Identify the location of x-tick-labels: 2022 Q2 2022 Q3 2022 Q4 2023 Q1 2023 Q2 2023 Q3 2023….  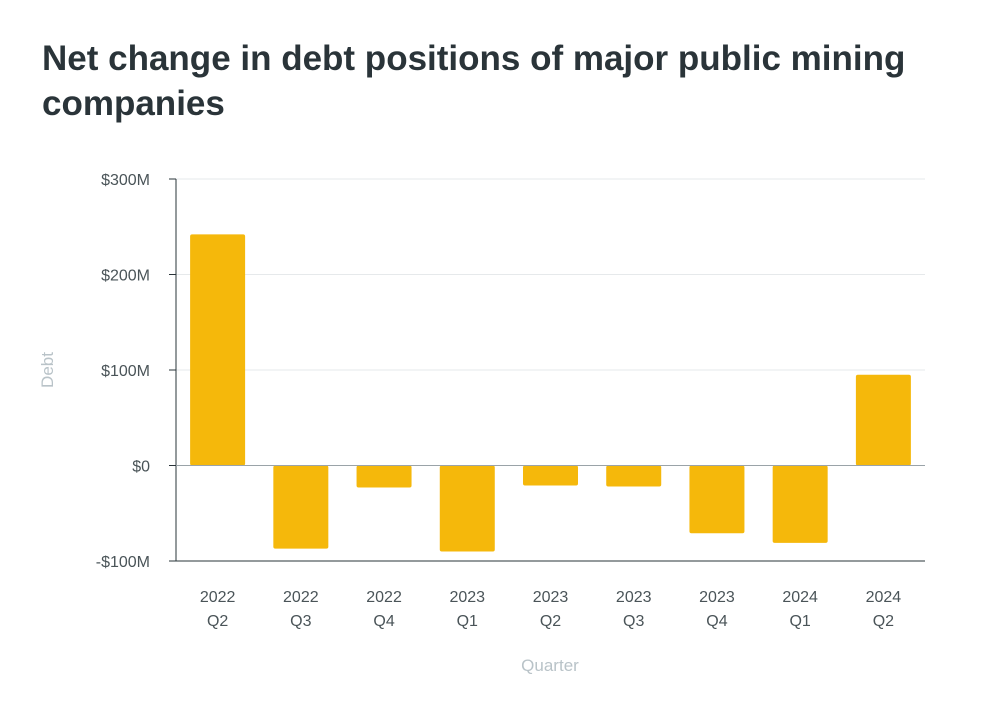
(550, 609).